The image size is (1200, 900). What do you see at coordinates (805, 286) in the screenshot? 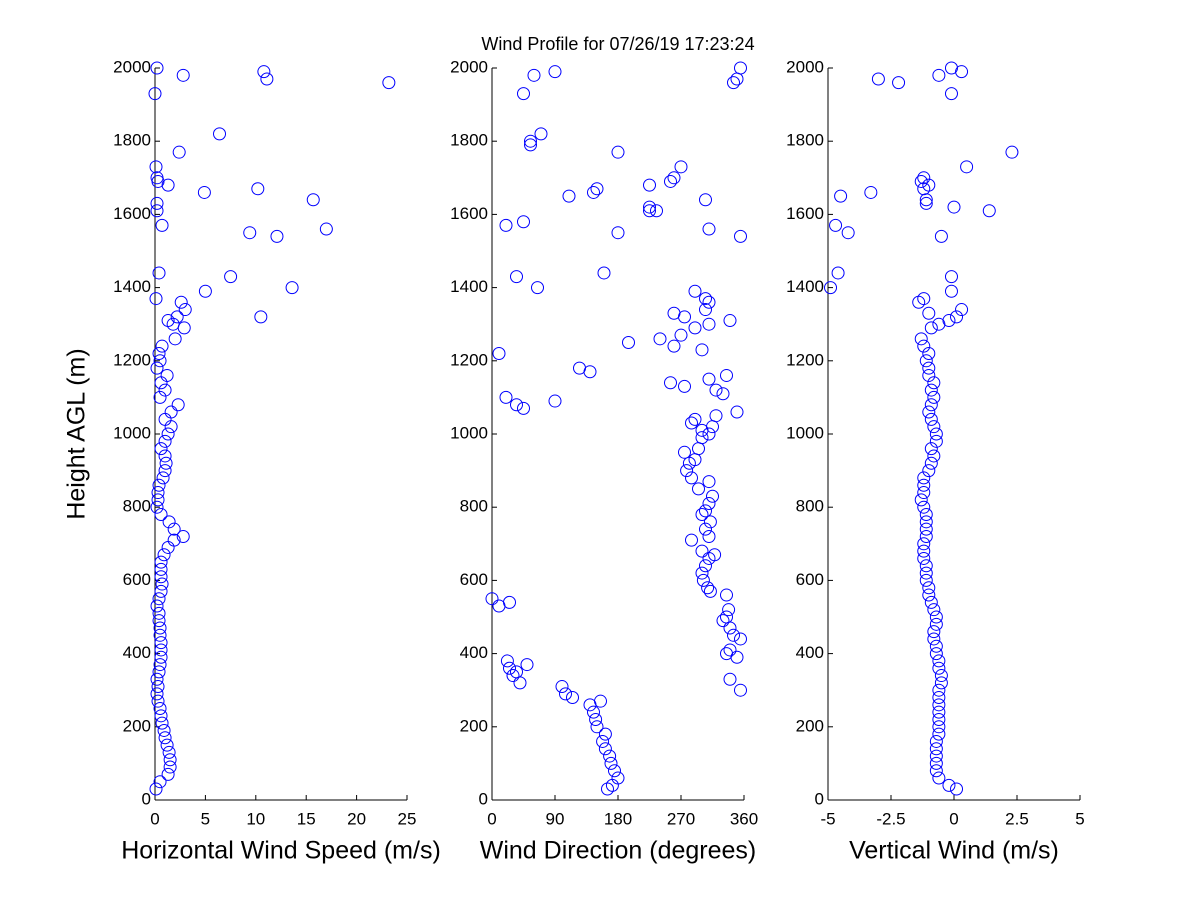
I see `y-tick-label: 1400` at bounding box center [805, 286].